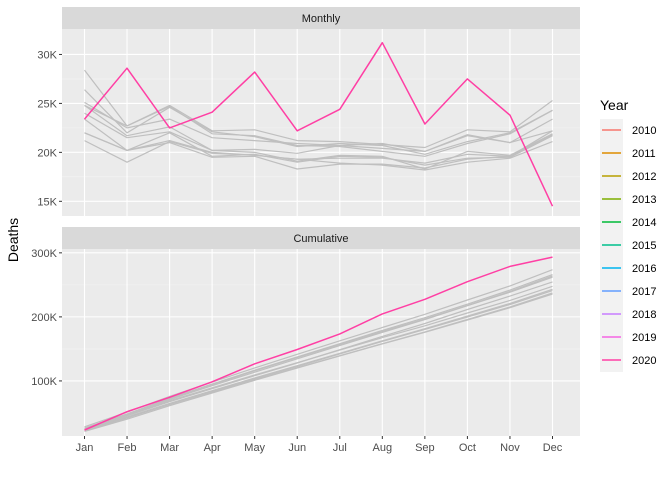 The height and width of the screenshot is (480, 672). I want to click on legend-item-2018: 2018, so click(628, 314).